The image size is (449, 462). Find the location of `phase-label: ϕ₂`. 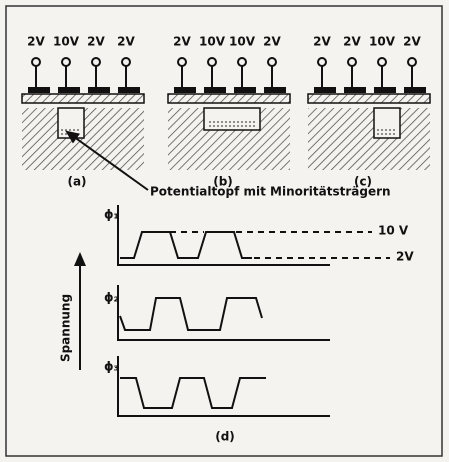

phase-label: ϕ₂ is located at coordinates (111, 298).